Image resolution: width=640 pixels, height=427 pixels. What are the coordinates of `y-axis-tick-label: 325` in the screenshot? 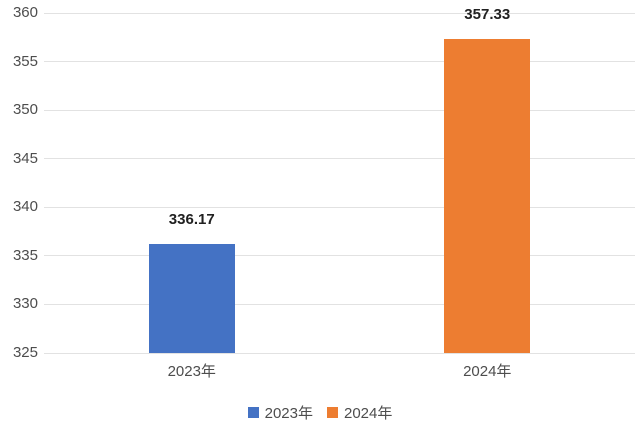 It's located at (25, 352).